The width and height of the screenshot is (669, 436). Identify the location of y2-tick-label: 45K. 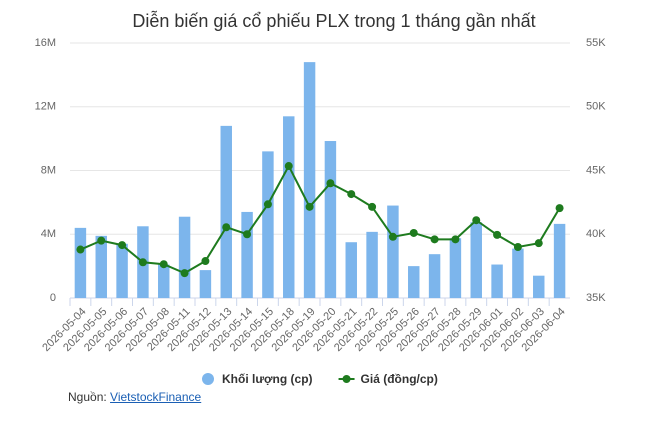
(596, 170).